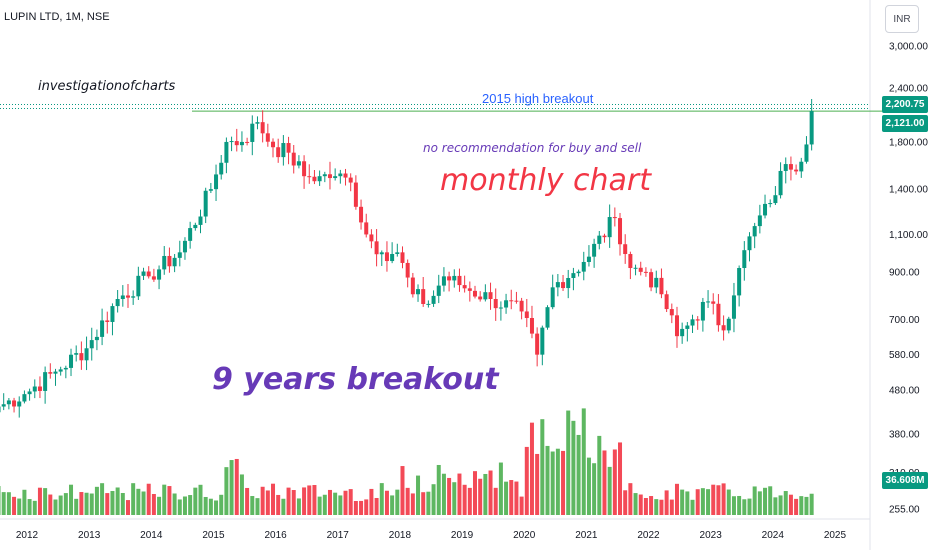 The height and width of the screenshot is (550, 932). What do you see at coordinates (355, 379) in the screenshot?
I see `nine-years-annotation: 9 years breakout` at bounding box center [355, 379].